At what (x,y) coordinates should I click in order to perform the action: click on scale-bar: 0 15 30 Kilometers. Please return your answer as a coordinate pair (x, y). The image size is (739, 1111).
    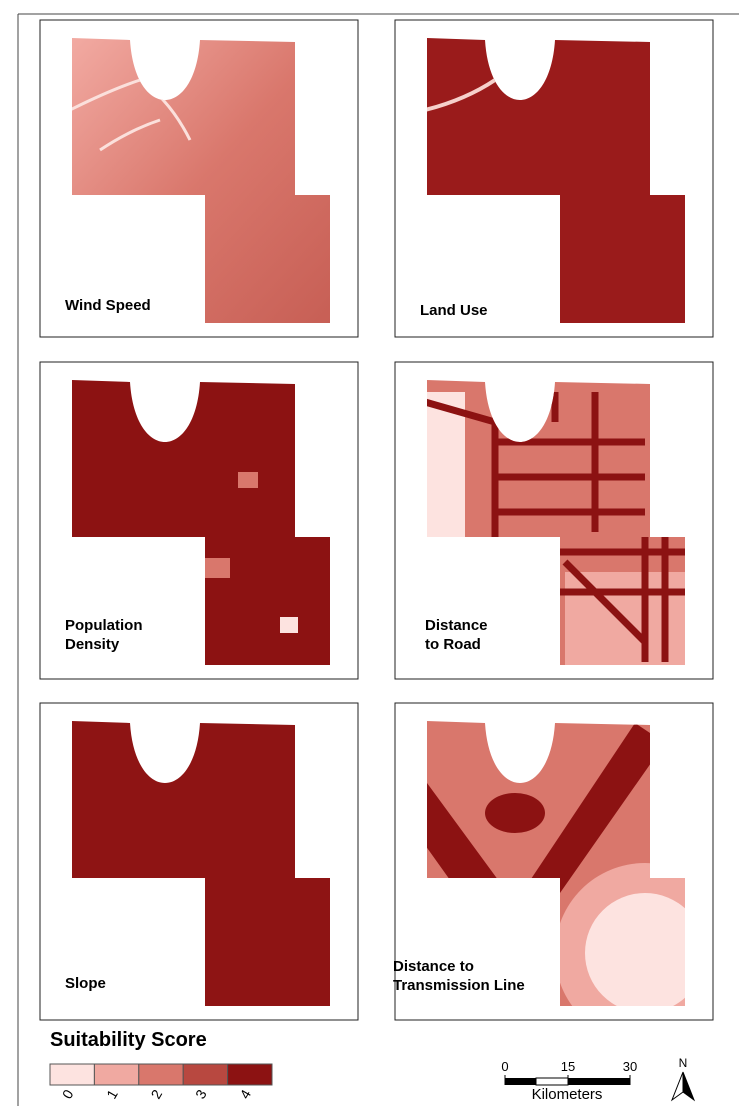
    Looking at the image, I should click on (569, 1081).